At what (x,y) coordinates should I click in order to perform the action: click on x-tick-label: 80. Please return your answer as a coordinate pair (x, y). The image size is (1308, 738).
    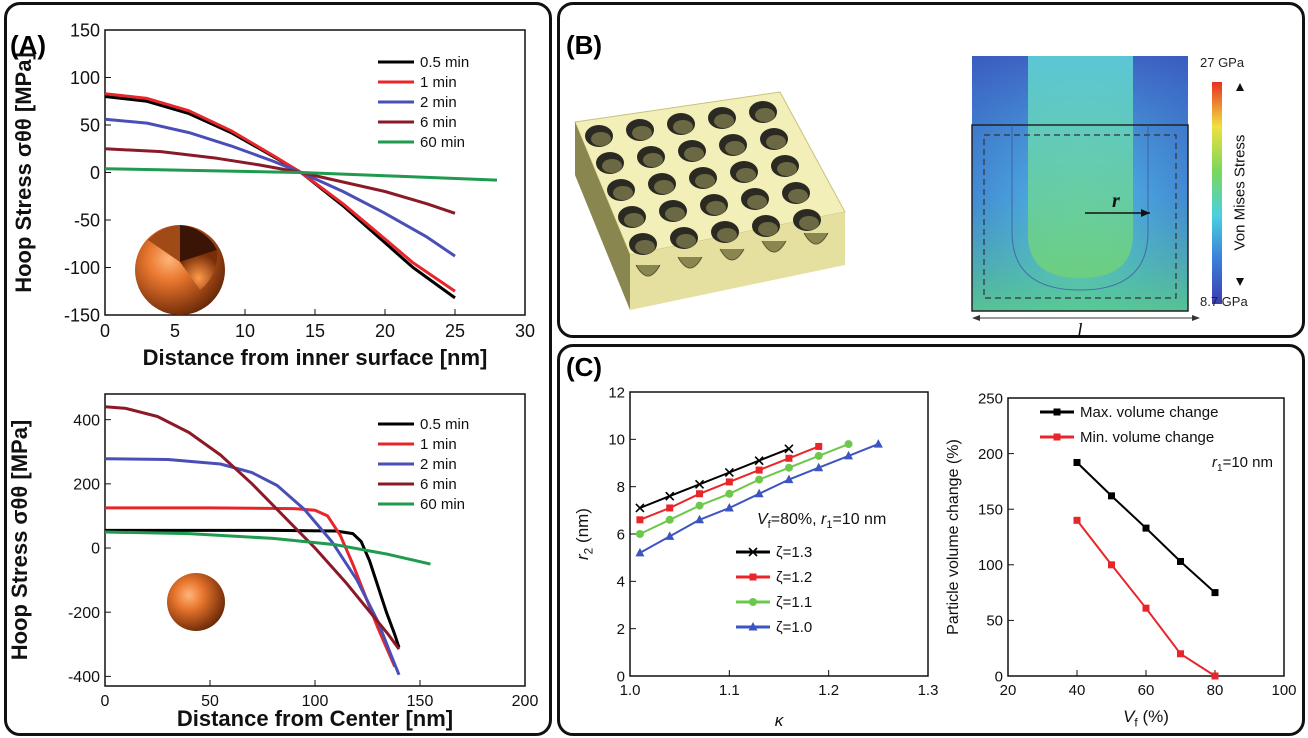
    Looking at the image, I should click on (1215, 690).